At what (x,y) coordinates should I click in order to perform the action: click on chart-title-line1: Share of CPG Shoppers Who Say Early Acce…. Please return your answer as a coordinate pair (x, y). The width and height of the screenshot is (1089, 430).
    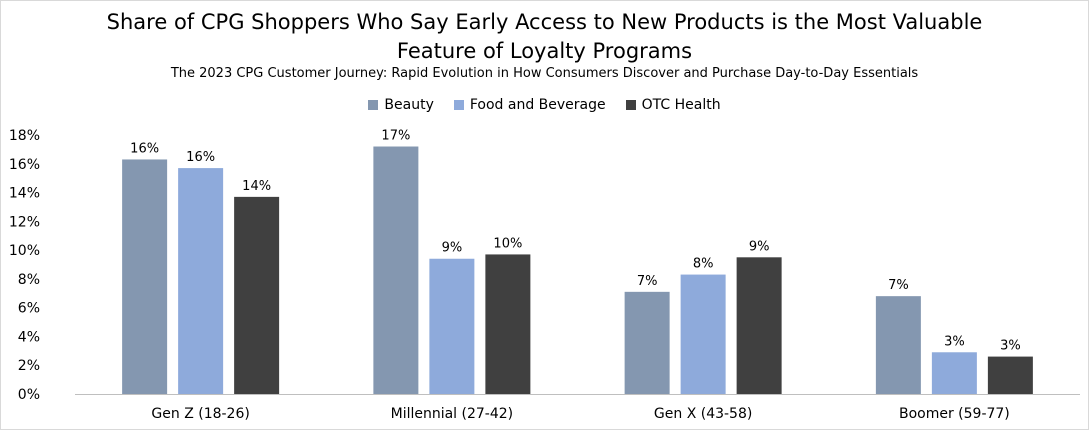
    Looking at the image, I should click on (544, 22).